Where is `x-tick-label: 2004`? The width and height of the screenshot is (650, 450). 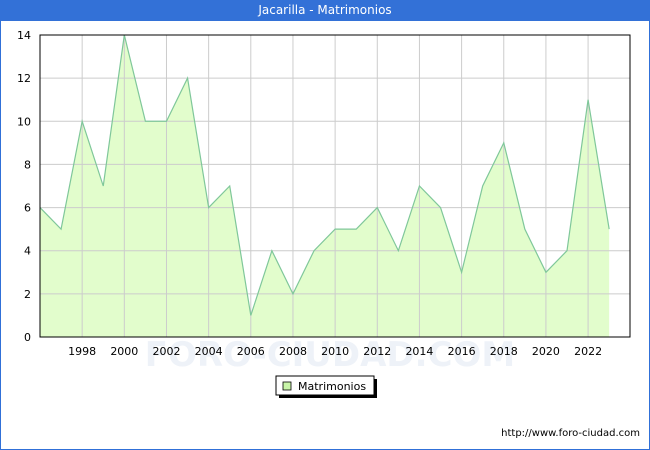
x-tick-label: 2004 is located at coordinates (209, 351).